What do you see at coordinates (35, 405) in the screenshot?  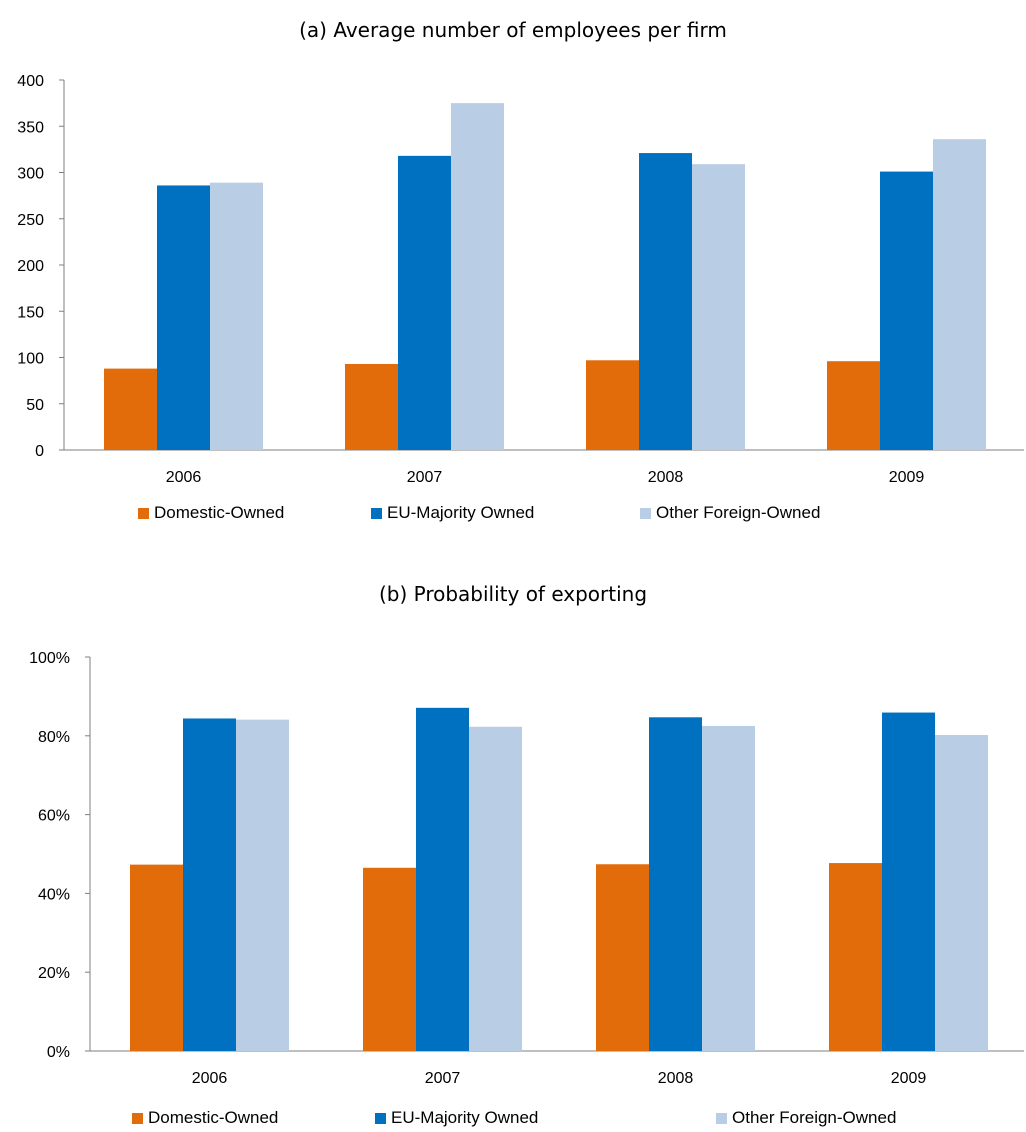 I see `y-tick-label: 50` at bounding box center [35, 405].